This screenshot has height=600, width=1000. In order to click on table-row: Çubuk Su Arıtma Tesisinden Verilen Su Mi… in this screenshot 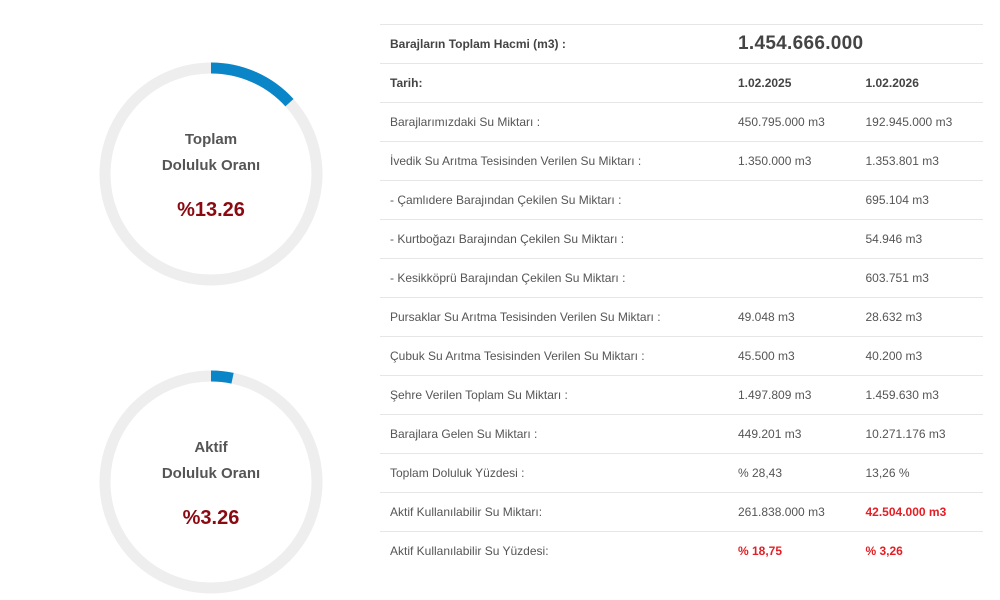, I will do `click(681, 356)`.